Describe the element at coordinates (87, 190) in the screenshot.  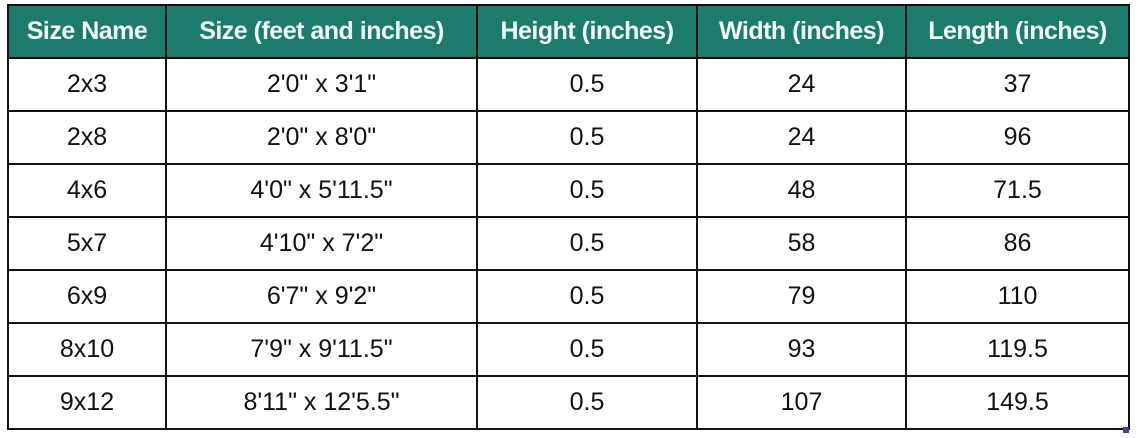
I see `cell-size-name: 4x6` at that location.